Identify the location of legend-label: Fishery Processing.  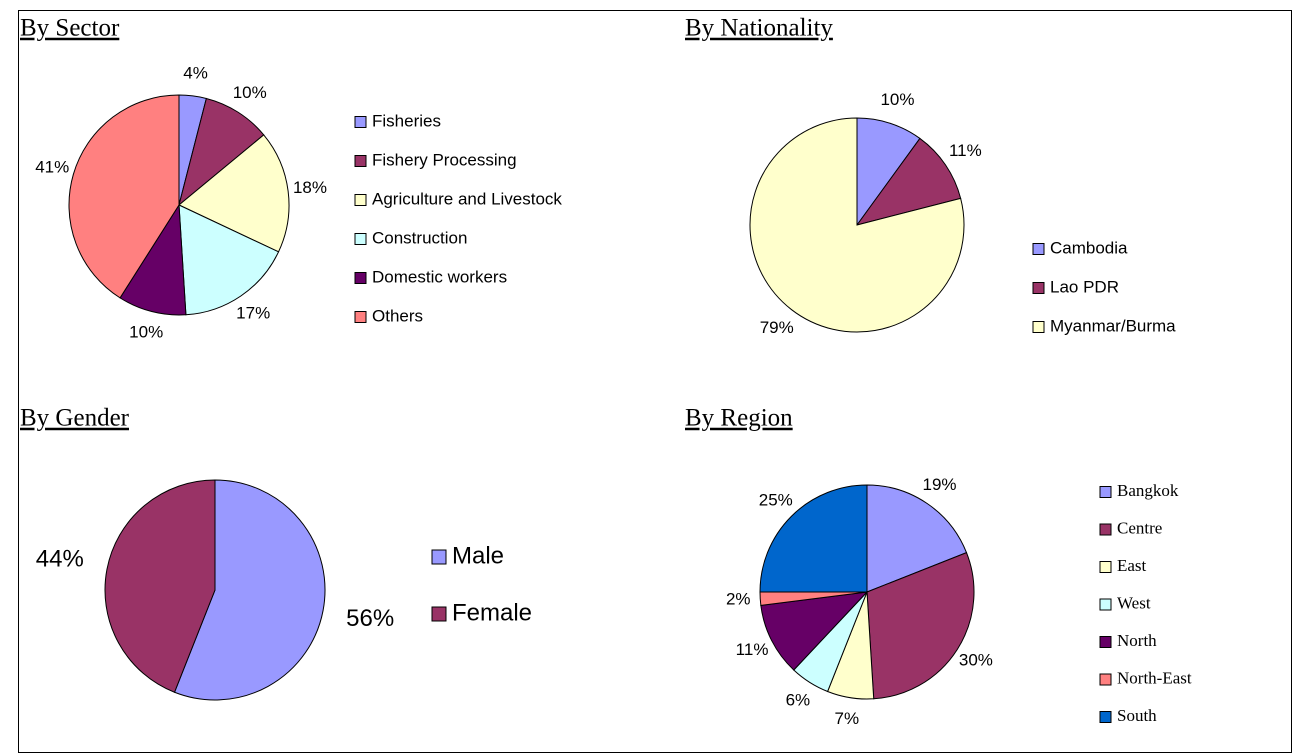
(444, 159).